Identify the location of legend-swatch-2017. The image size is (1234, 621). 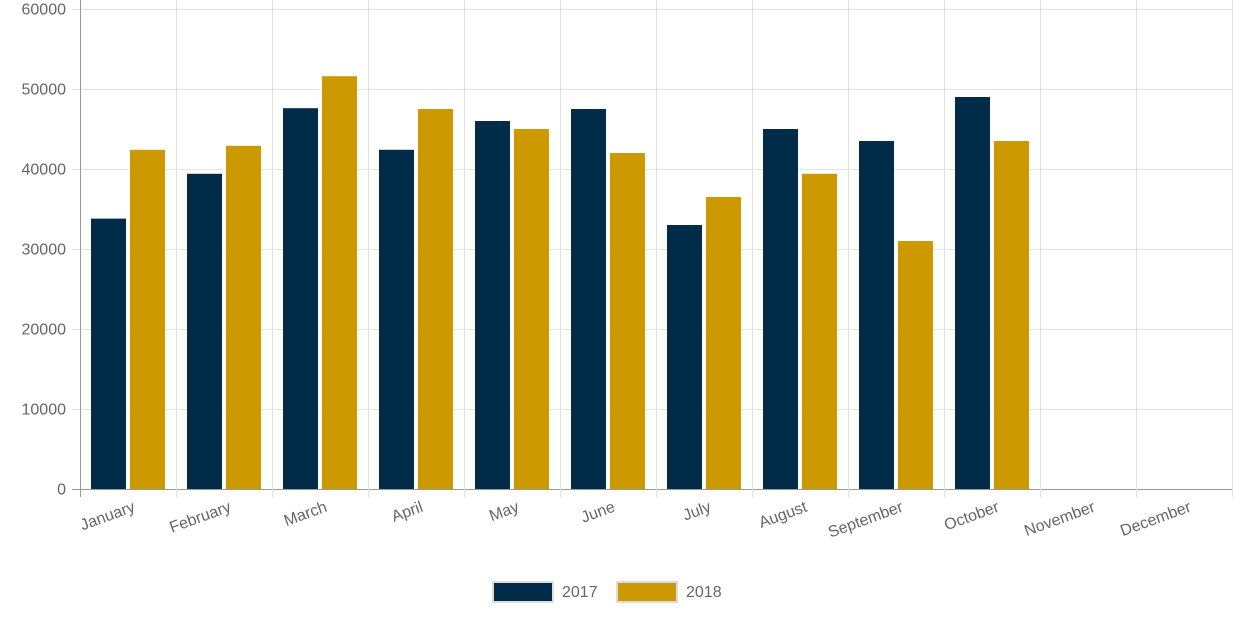
(523, 592).